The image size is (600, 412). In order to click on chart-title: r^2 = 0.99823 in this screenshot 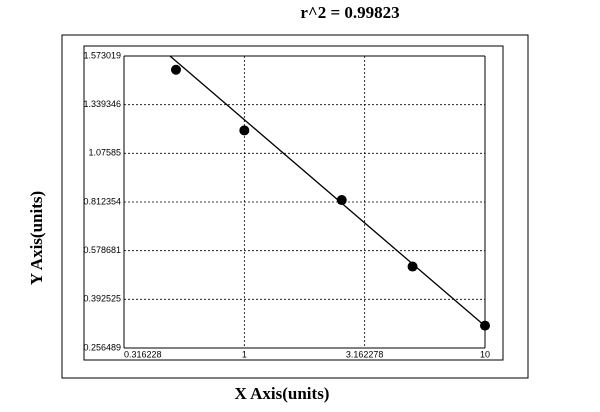, I will do `click(349, 12)`.